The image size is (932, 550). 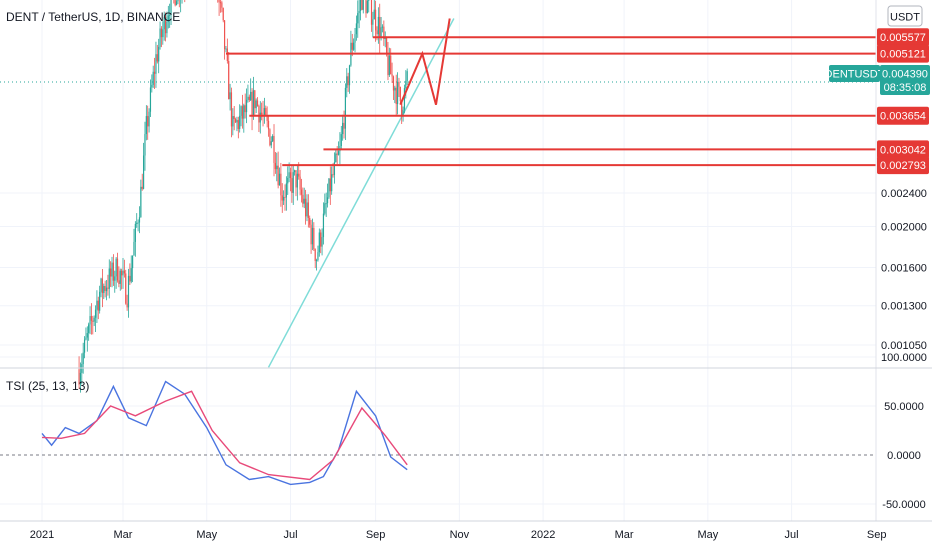 I want to click on price-countdown: 08:35:08, so click(x=905, y=88).